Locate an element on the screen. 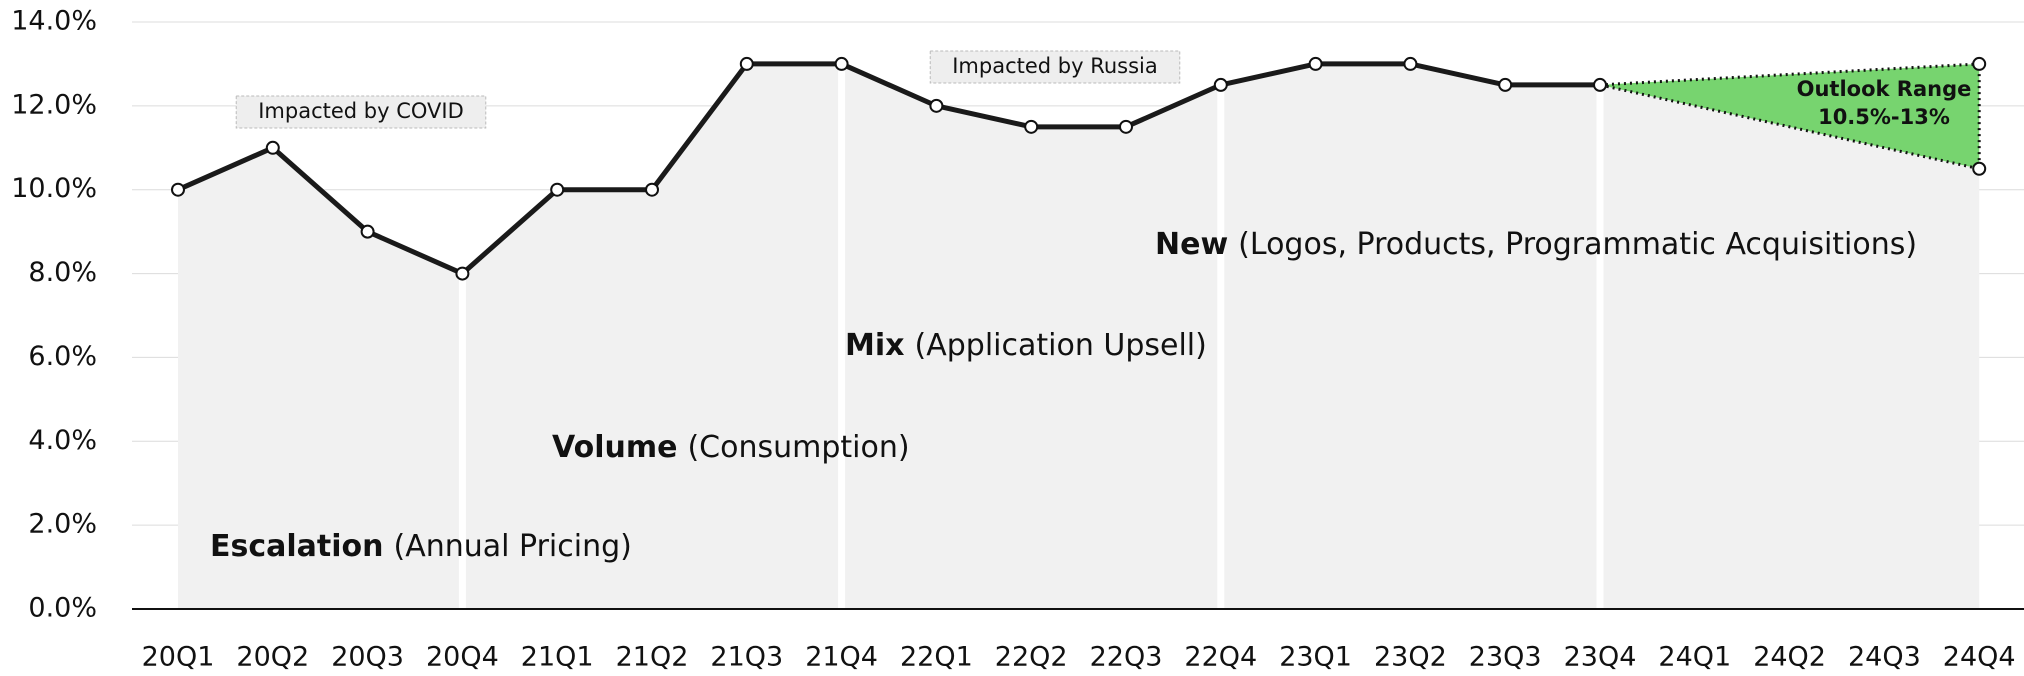 The height and width of the screenshot is (676, 2024). x-tick-label: 20Q2 is located at coordinates (272, 657).